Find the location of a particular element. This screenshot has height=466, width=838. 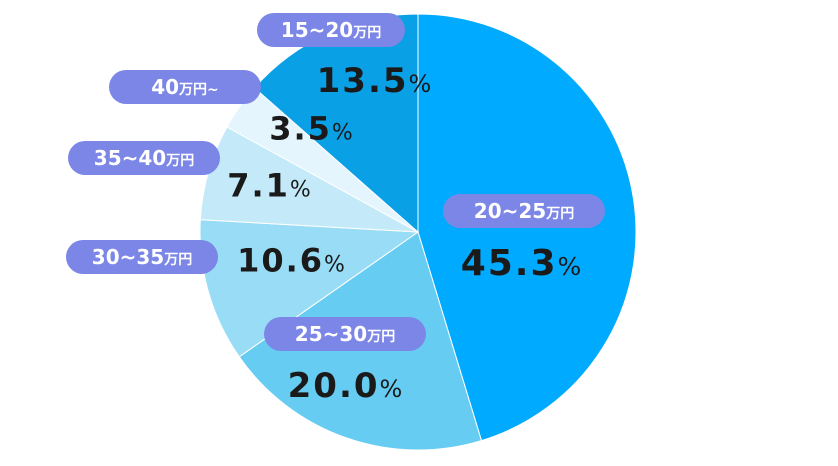

slice-value-label: 7.1% is located at coordinates (270, 186).